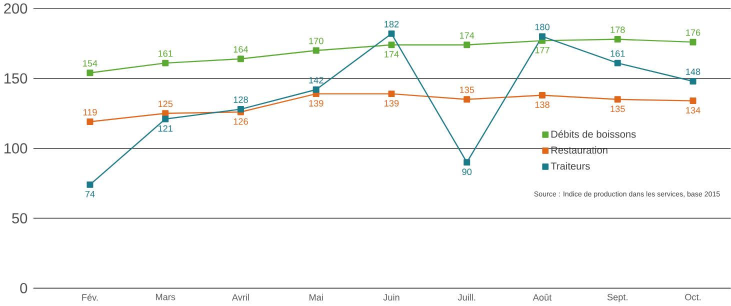 The image size is (731, 306). Describe the element at coordinates (391, 297) in the screenshot. I see `x-tick-label: Juin` at that location.